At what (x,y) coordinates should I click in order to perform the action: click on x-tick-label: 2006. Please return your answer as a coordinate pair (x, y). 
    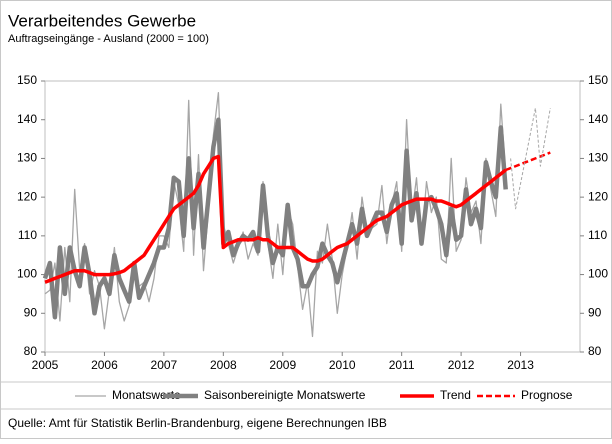
    Looking at the image, I should click on (104, 365).